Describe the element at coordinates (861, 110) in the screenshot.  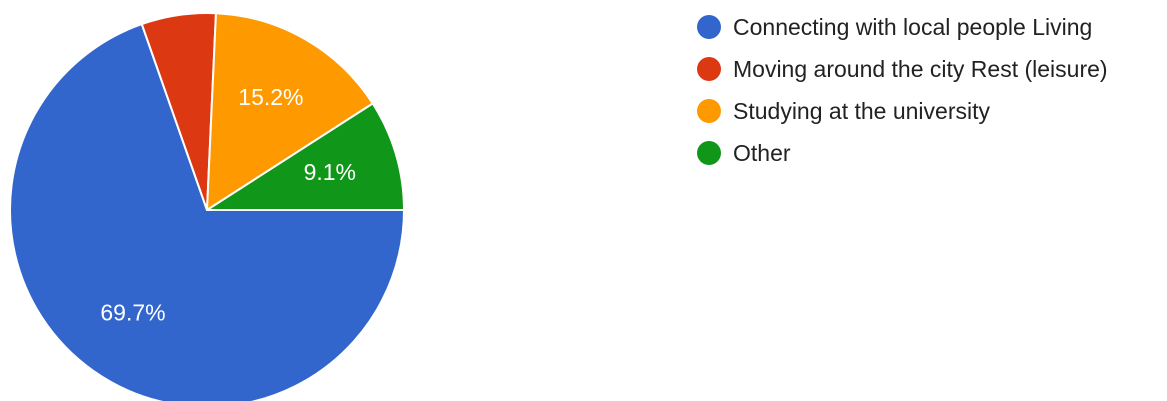
I see `legend-label: Studying at the university` at that location.